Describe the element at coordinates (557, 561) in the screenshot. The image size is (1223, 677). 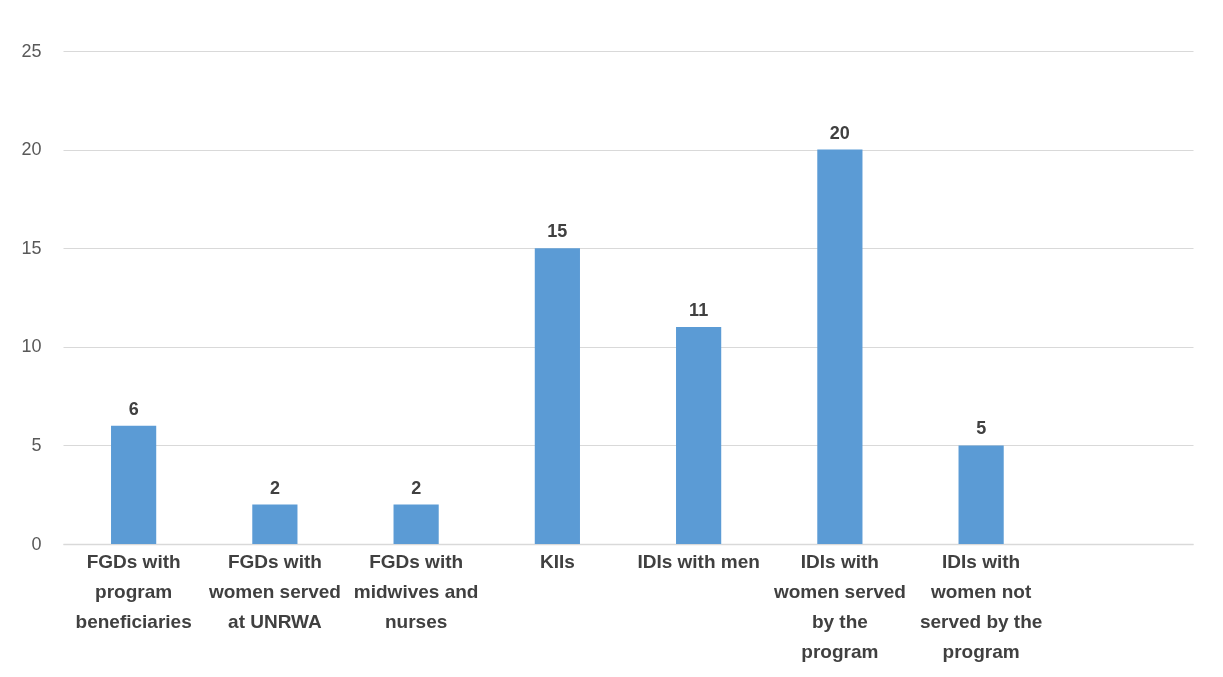
I see `x-tick-label: KIIs` at that location.